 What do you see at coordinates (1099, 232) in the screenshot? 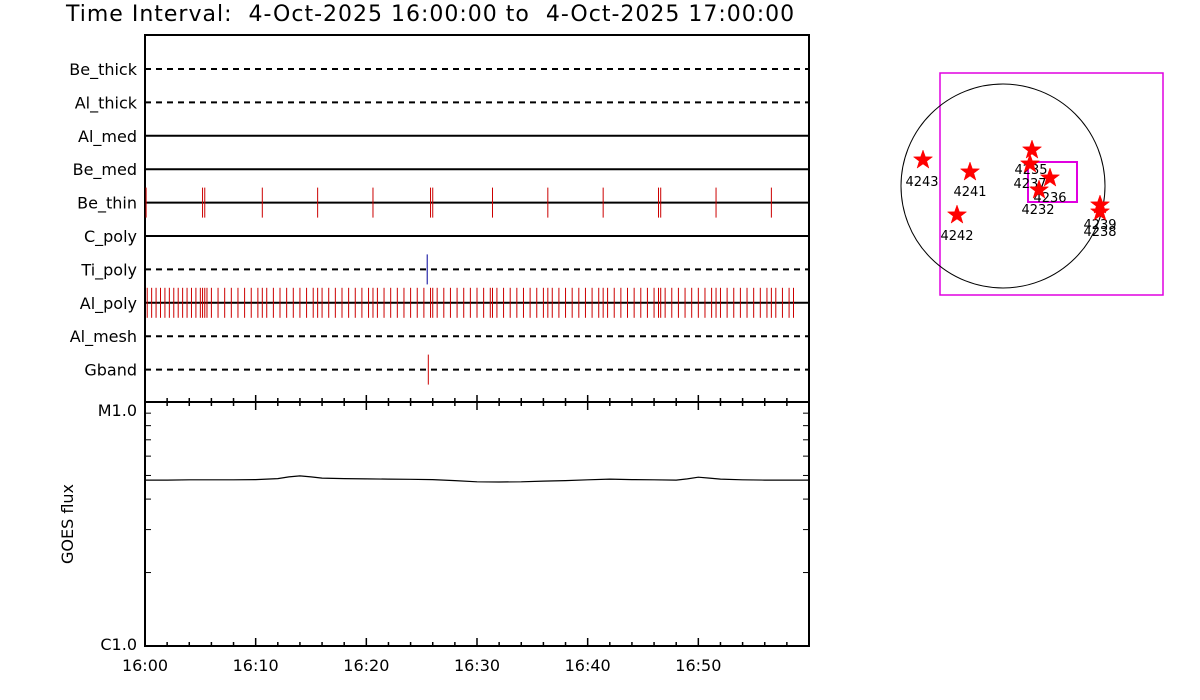
I see `region-label-4238: 4238` at bounding box center [1099, 232].